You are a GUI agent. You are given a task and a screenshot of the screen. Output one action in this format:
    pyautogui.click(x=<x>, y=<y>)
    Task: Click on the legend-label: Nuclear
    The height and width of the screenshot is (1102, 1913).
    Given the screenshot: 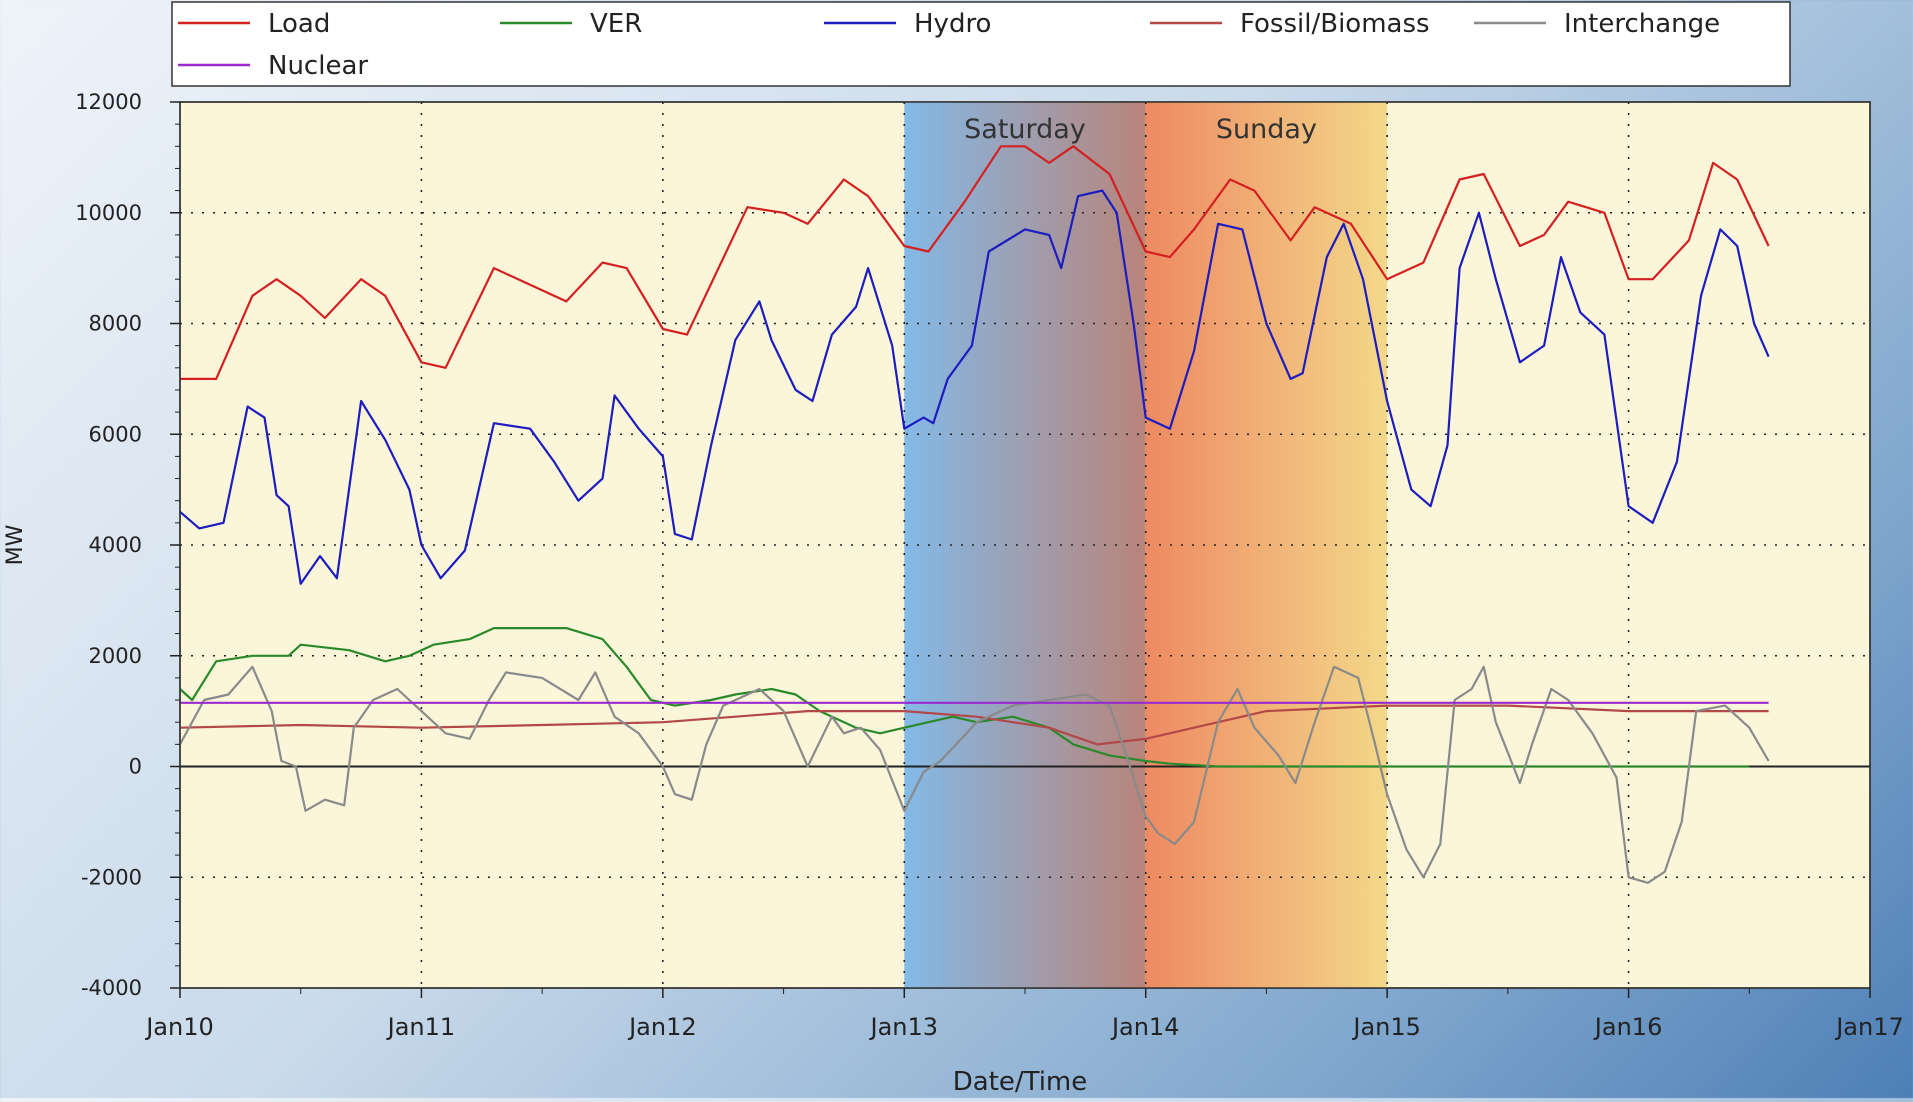 What is the action you would take?
    pyautogui.click(x=318, y=66)
    